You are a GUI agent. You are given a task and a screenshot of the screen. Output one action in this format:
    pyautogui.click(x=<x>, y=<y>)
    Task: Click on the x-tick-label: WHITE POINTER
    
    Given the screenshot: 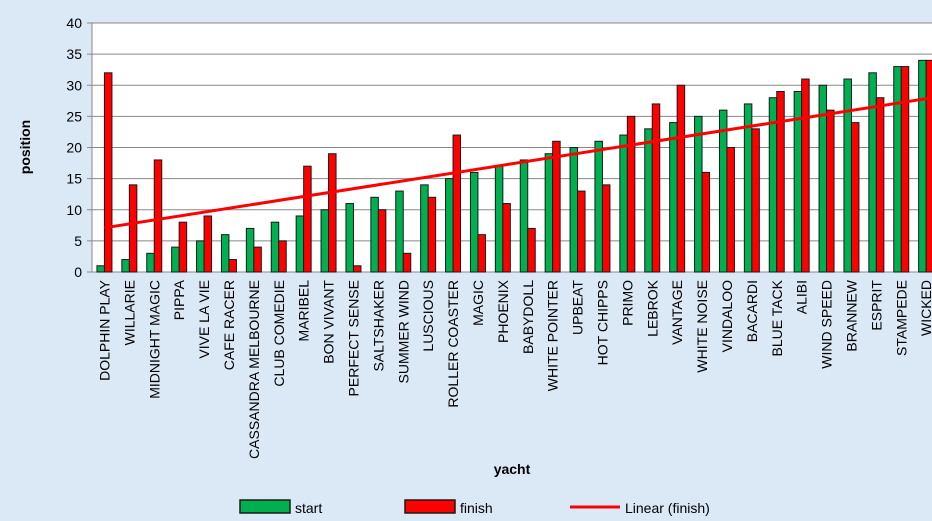 What is the action you would take?
    pyautogui.click(x=553, y=335)
    